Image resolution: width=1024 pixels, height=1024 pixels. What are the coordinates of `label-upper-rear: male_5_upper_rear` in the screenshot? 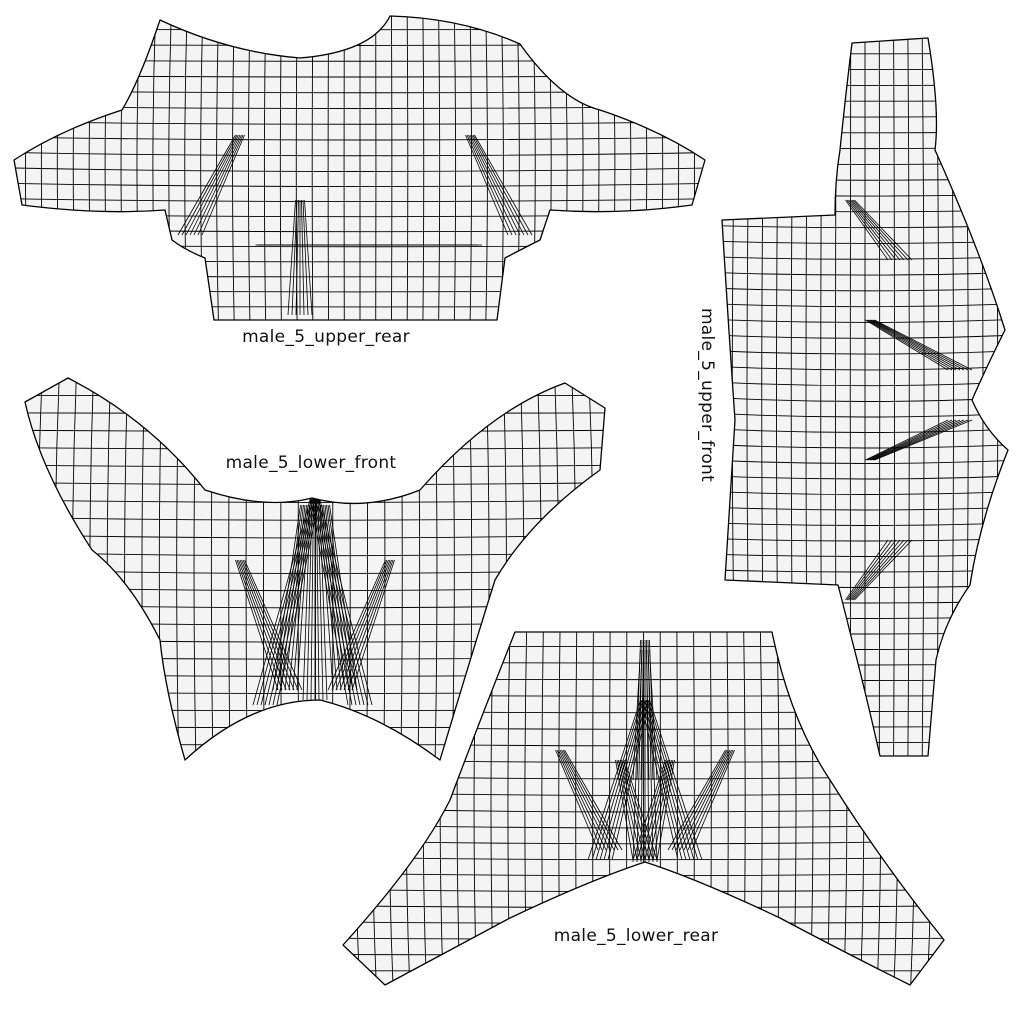 It's located at (326, 337).